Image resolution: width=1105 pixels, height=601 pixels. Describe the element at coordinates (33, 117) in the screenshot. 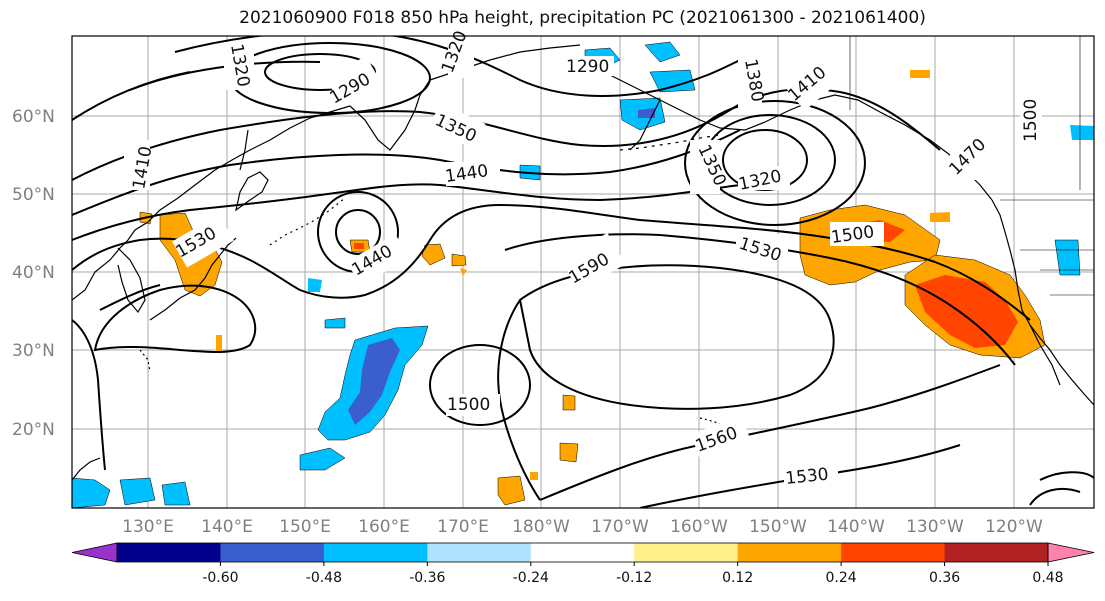

I see `lat-label: 60°N` at that location.